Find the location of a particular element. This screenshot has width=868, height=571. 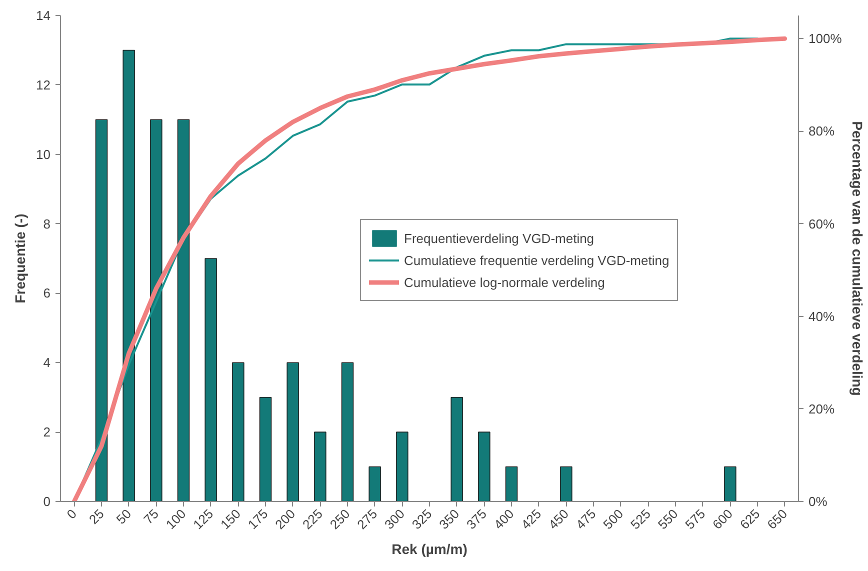

x-tick-label: 75 is located at coordinates (151, 517).